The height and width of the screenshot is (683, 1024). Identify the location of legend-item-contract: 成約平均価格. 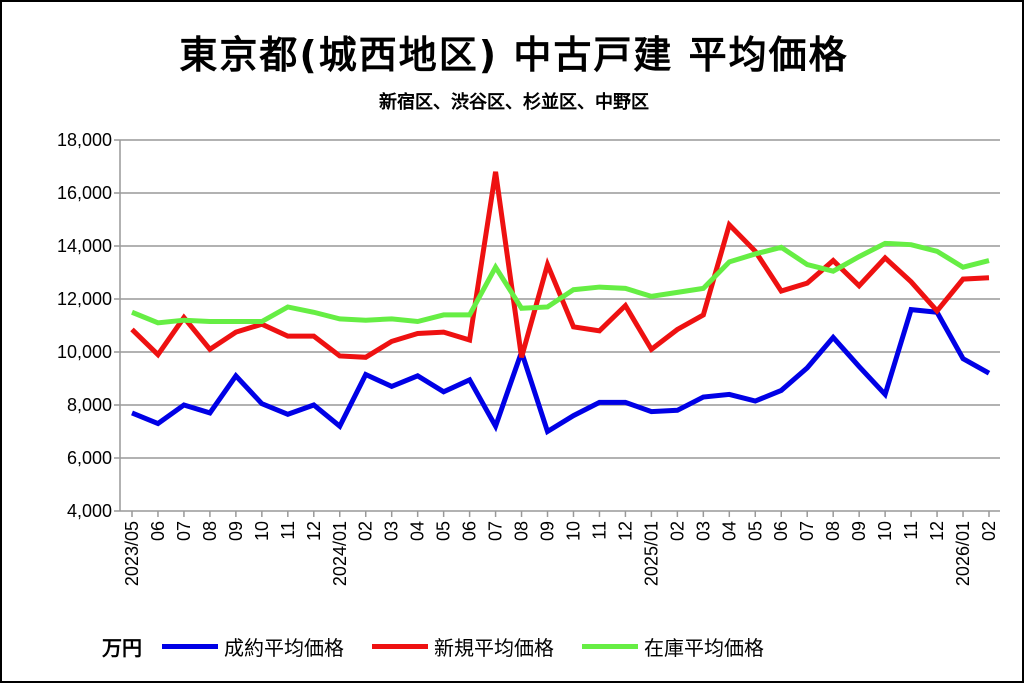
(253, 646).